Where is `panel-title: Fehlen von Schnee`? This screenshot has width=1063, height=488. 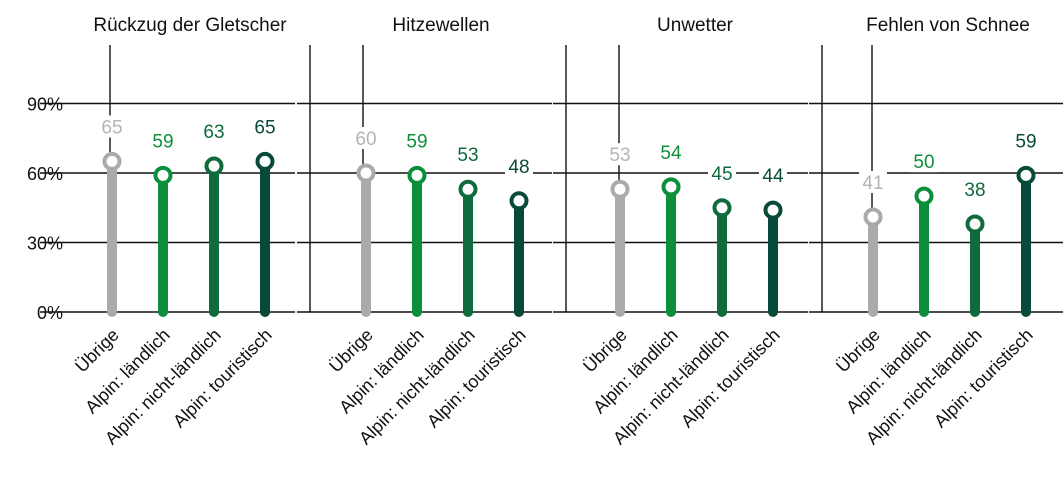 panel-title: Fehlen von Schnee is located at coordinates (948, 25).